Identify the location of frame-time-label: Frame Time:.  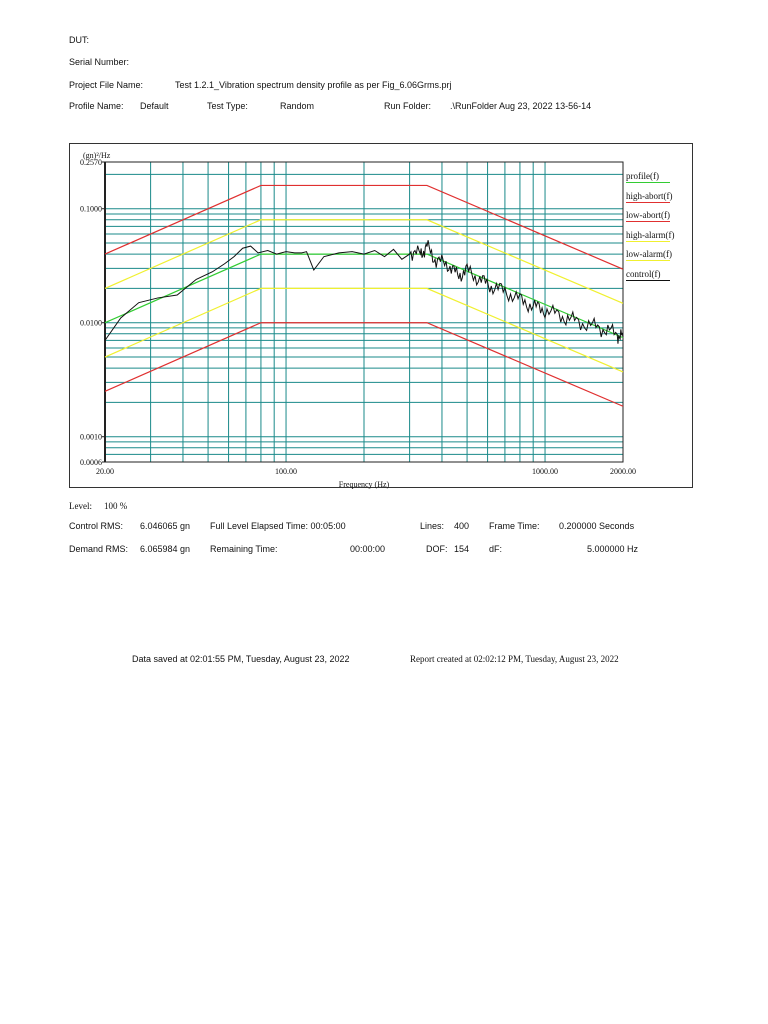
(514, 526).